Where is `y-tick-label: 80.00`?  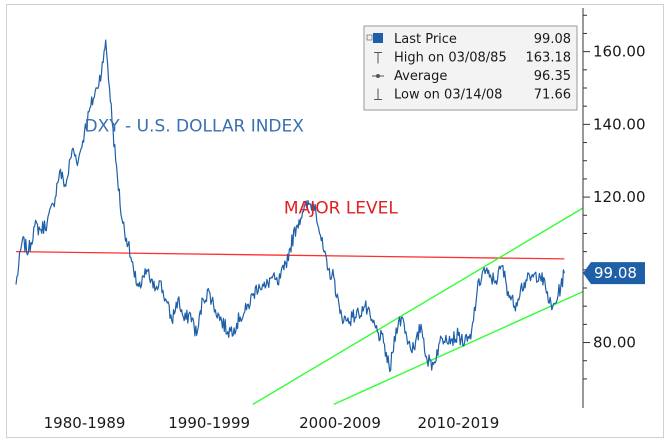
y-tick-label: 80.00 is located at coordinates (614, 343).